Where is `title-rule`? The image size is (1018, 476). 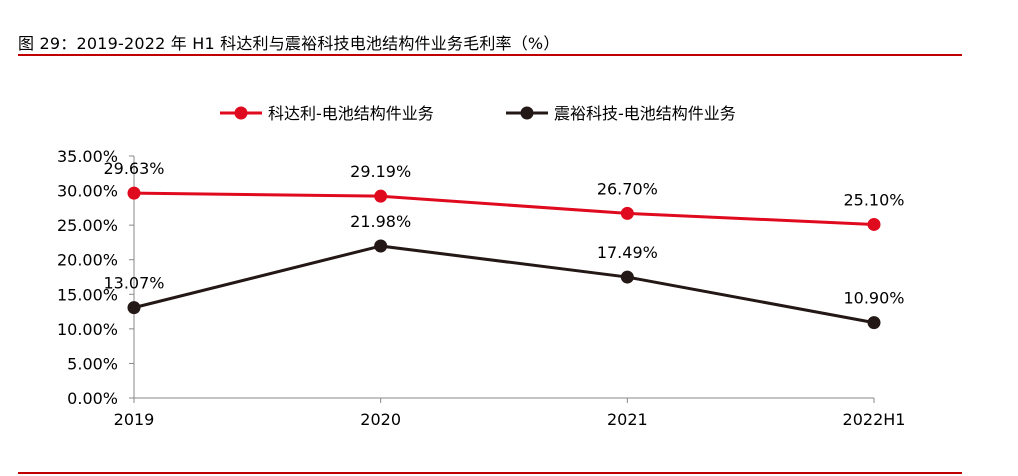
title-rule is located at coordinates (490, 55).